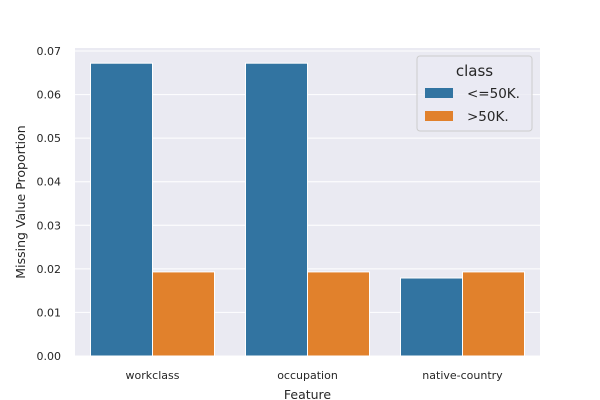 This screenshot has width=600, height=400. I want to click on x-axis-label: Feature, so click(308, 393).